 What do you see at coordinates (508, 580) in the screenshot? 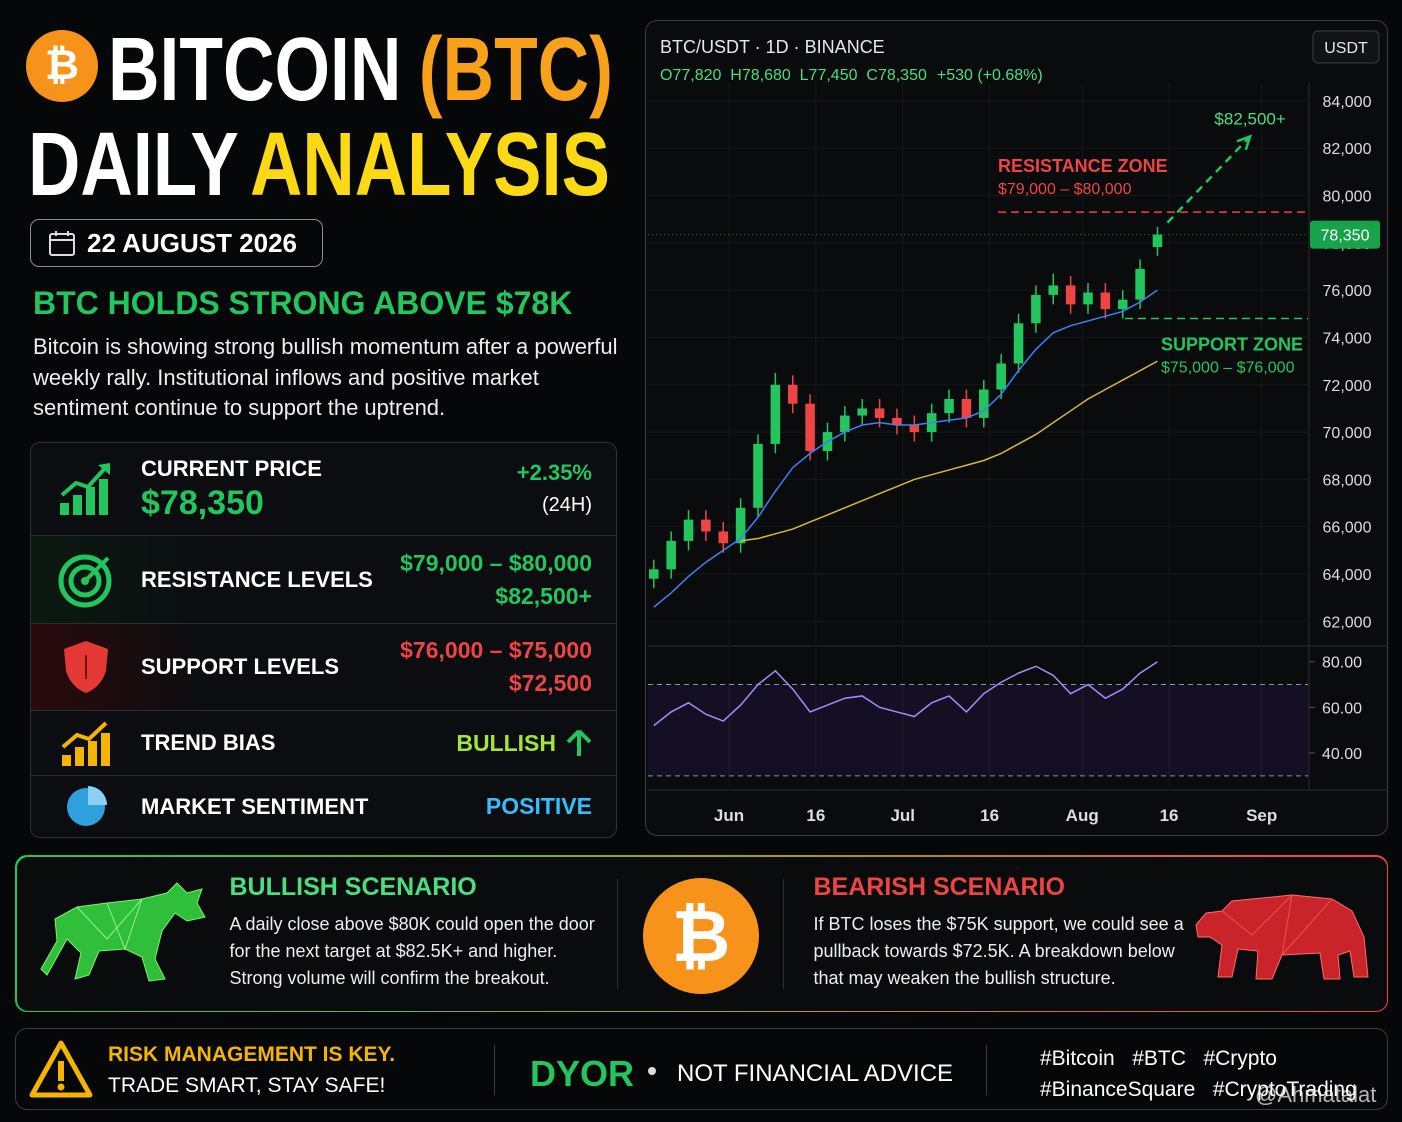
I see `value-cell: $79,000 – $80,000 $82,500+` at bounding box center [508, 580].